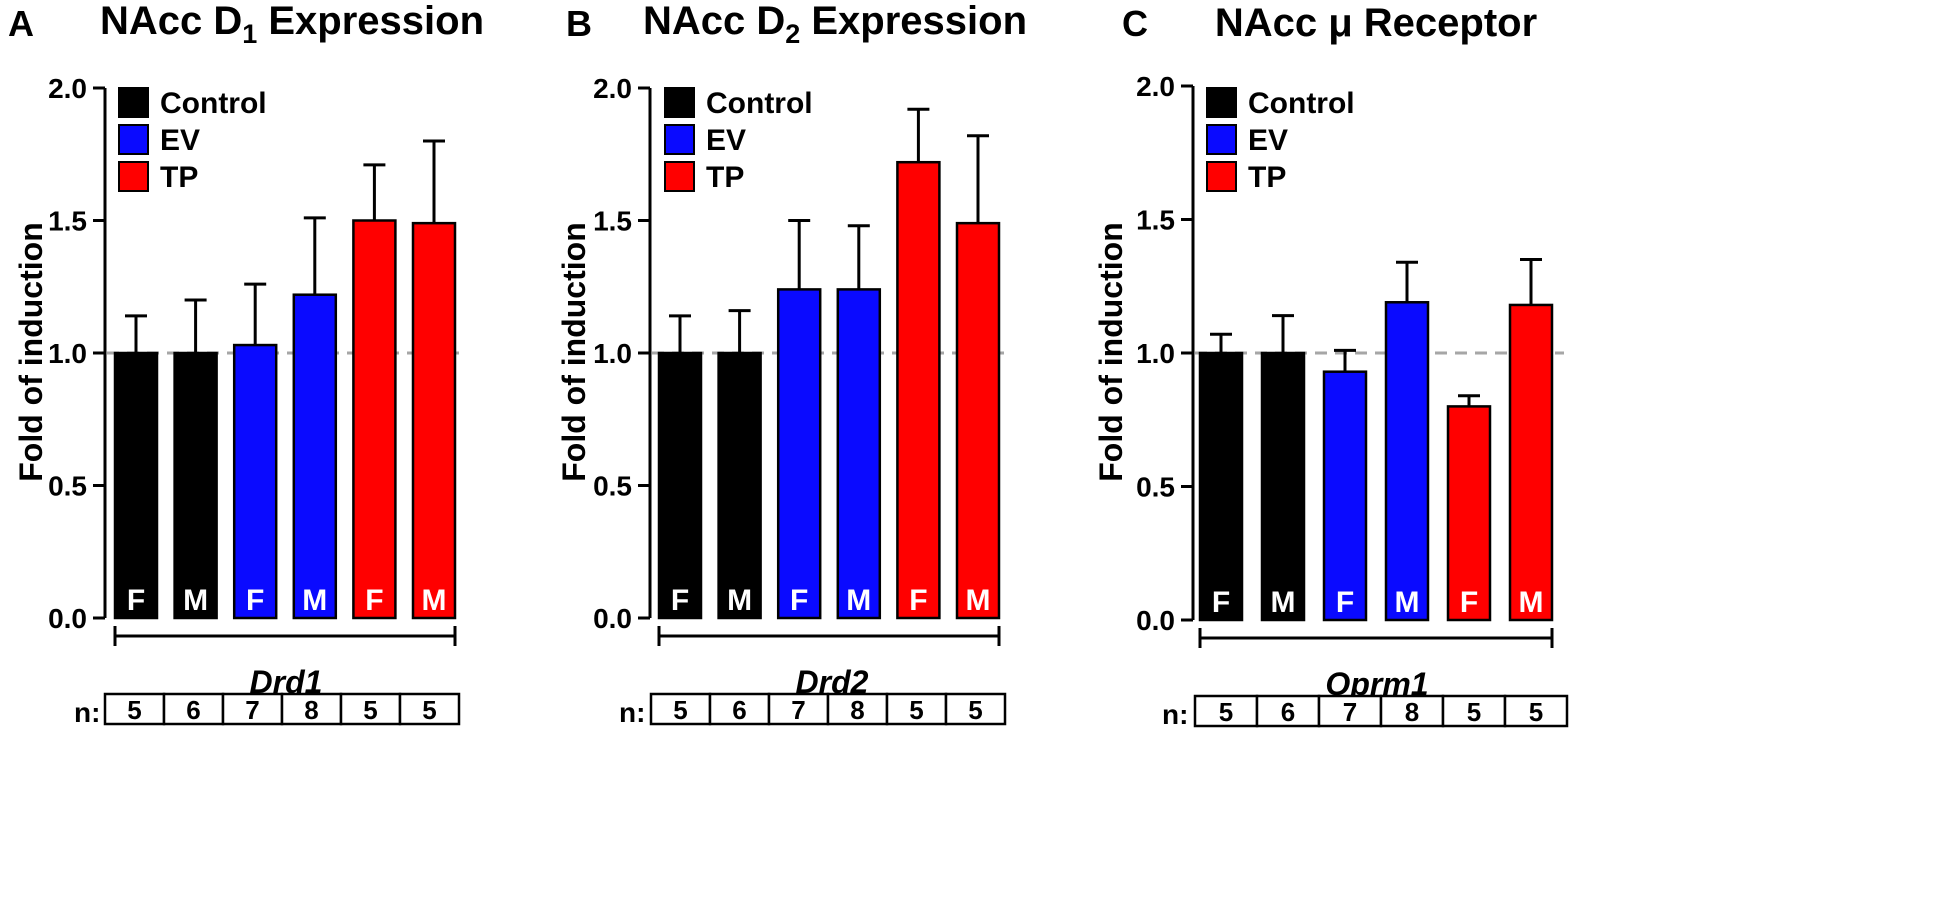 The image size is (1941, 908). What do you see at coordinates (21, 23) in the screenshot?
I see `panel-letter: A` at bounding box center [21, 23].